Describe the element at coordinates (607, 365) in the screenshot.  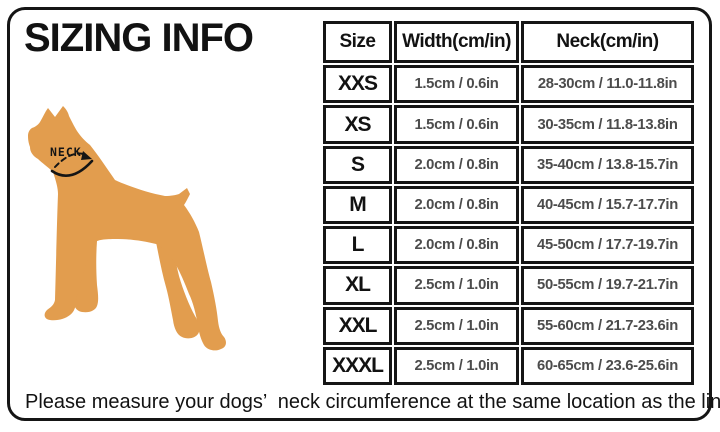
I see `neck-cell: 60-65cm / 23.6-25.6in` at that location.